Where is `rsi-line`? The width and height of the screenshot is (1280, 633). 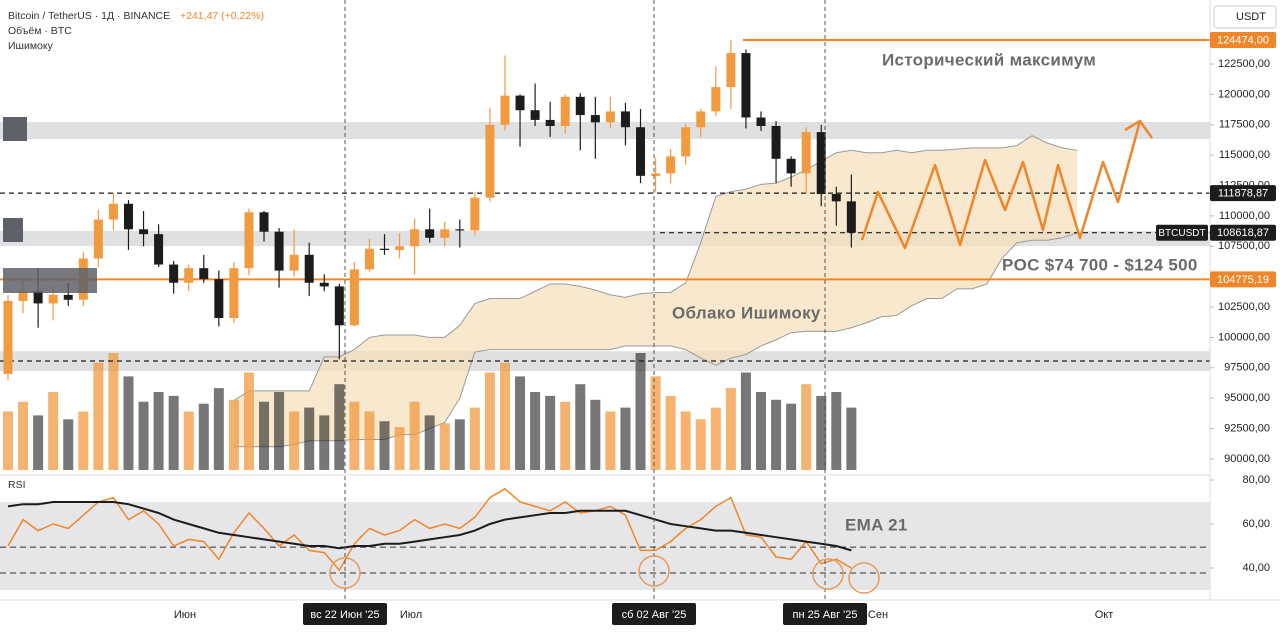 rsi-line is located at coordinates (429, 529).